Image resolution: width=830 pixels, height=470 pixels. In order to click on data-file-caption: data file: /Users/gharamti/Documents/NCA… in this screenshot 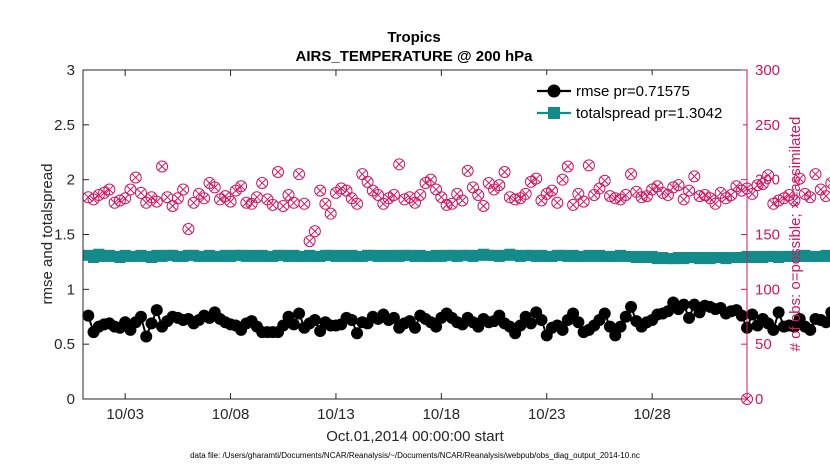, I will do `click(415, 455)`.